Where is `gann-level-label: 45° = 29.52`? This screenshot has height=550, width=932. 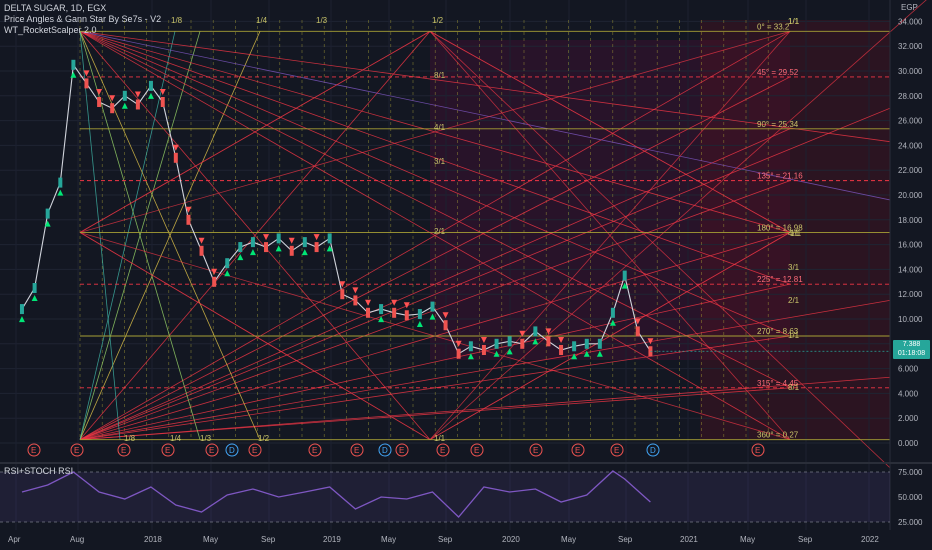 gann-level-label: 45° = 29.52 is located at coordinates (778, 72).